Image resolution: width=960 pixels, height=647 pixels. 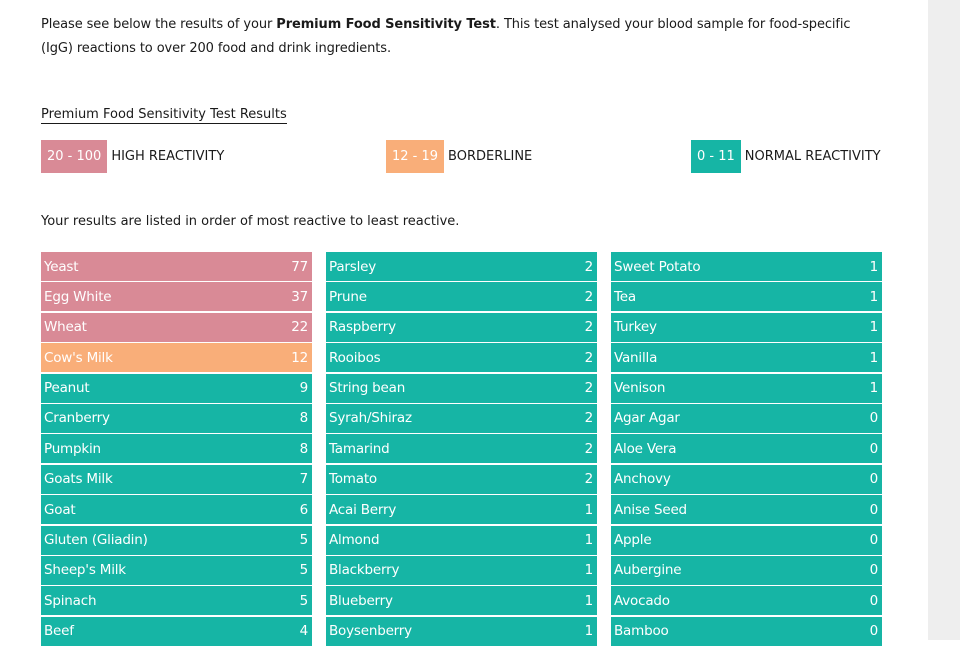 What do you see at coordinates (304, 388) in the screenshot?
I see `reactivity-score: 9` at bounding box center [304, 388].